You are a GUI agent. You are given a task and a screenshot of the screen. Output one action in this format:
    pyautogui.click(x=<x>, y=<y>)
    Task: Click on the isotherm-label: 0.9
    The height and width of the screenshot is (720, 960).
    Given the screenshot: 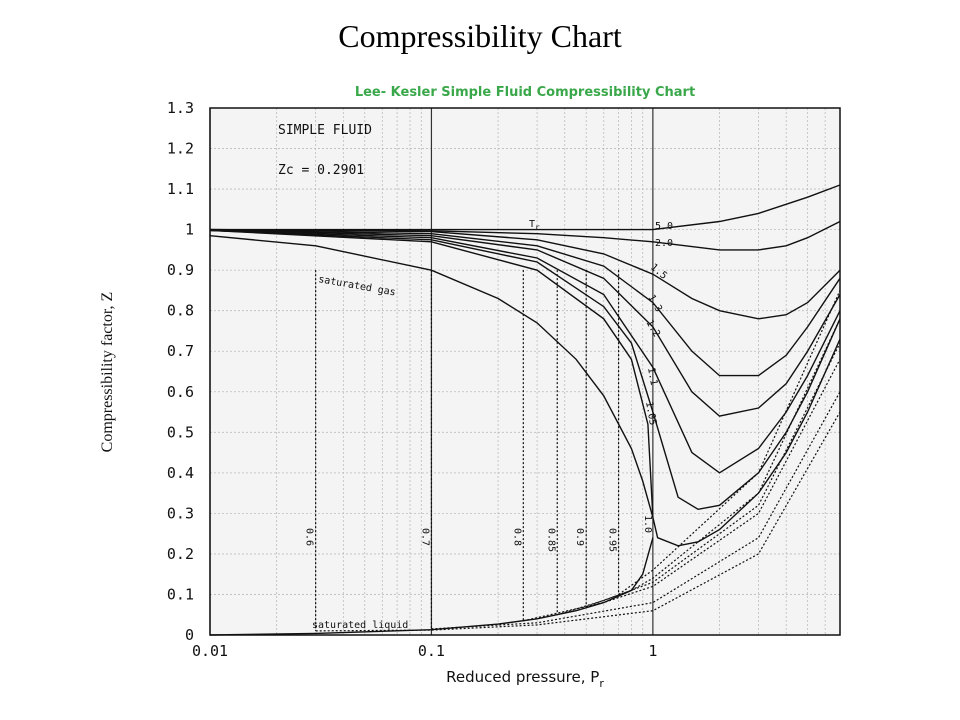 What is the action you would take?
    pyautogui.click(x=579, y=537)
    